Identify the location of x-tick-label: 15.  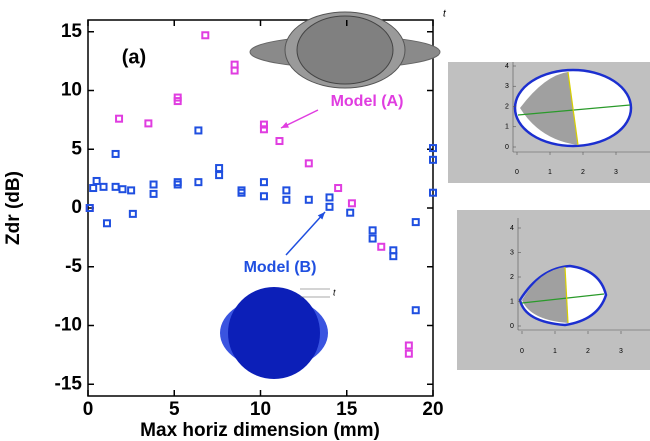
(347, 409).